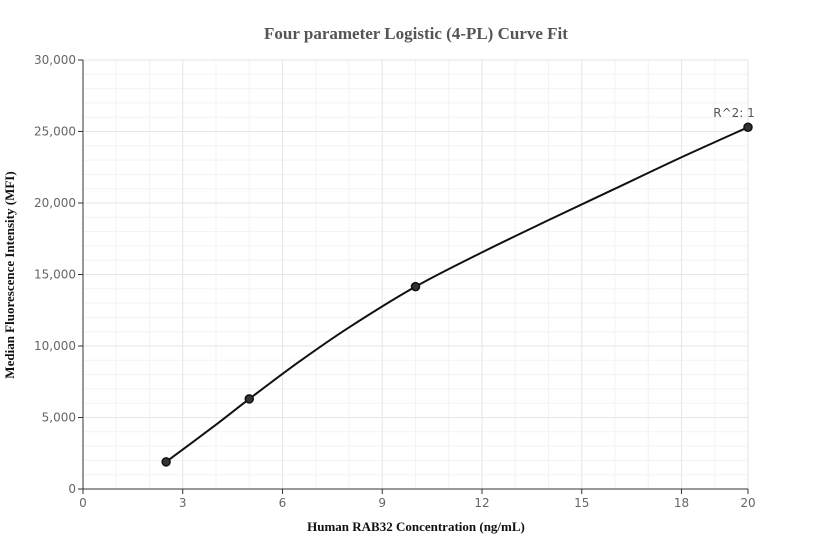  What do you see at coordinates (747, 503) in the screenshot?
I see `x-tick-label: 20` at bounding box center [747, 503].